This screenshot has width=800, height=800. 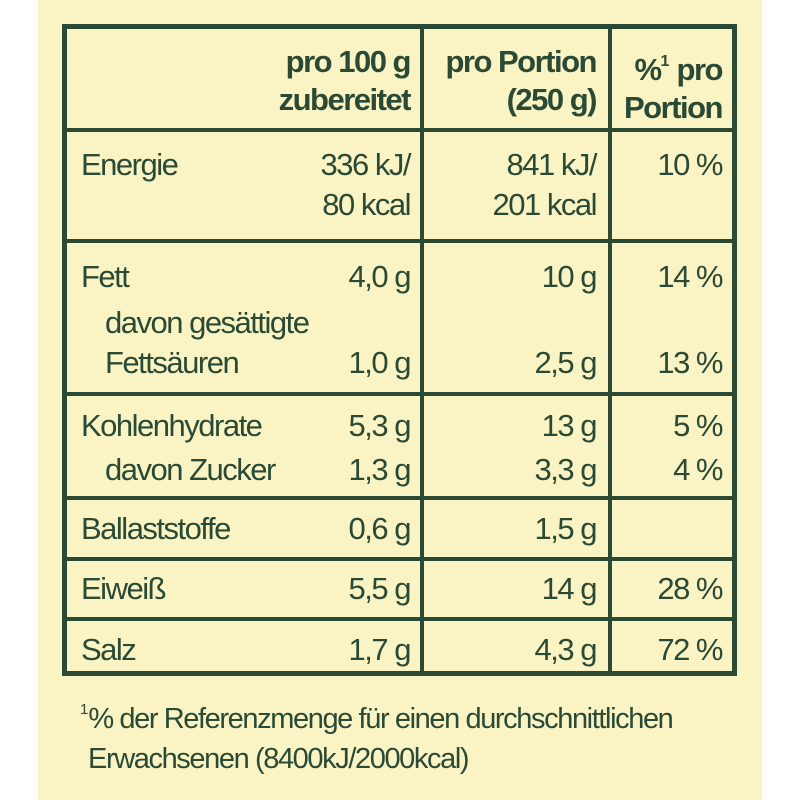 What do you see at coordinates (279, 759) in the screenshot?
I see `footnote-line-2: Erwachsenen (8400kJ/2000kcal)` at bounding box center [279, 759].